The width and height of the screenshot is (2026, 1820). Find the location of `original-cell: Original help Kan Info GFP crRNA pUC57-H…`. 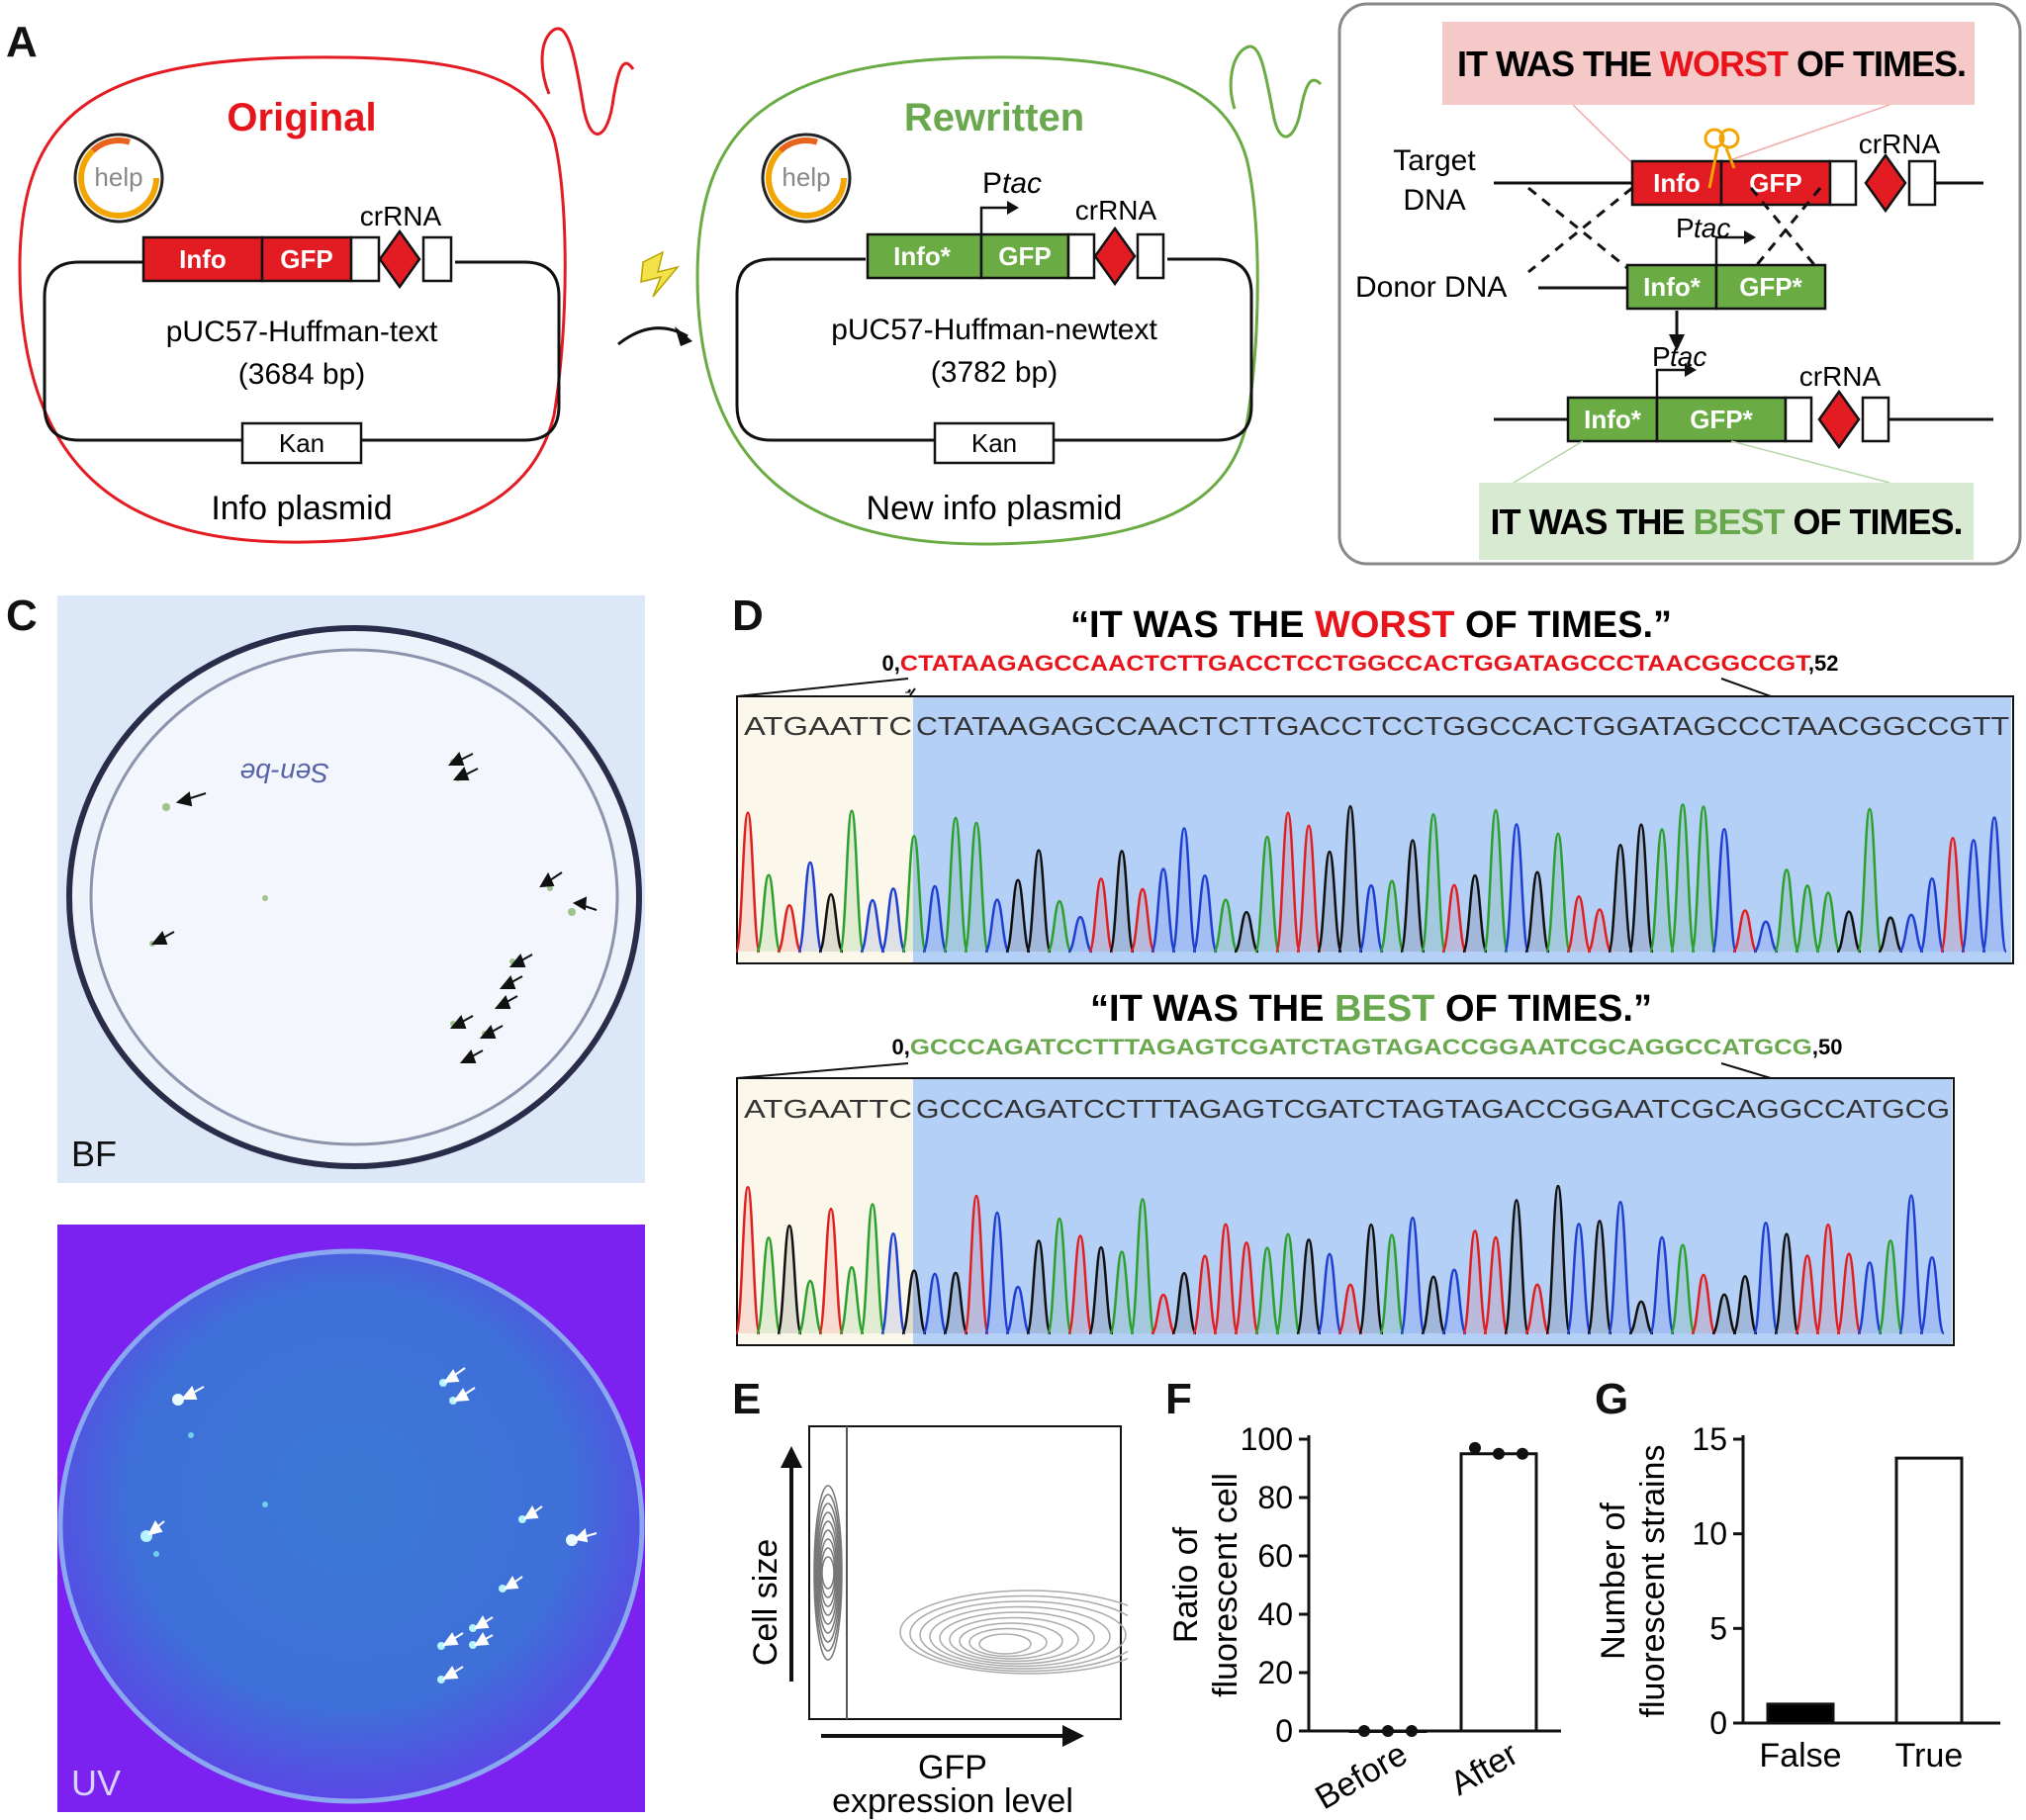

original-cell: Original help Kan Info GFP crRNA pUC57-H… is located at coordinates (326, 285).